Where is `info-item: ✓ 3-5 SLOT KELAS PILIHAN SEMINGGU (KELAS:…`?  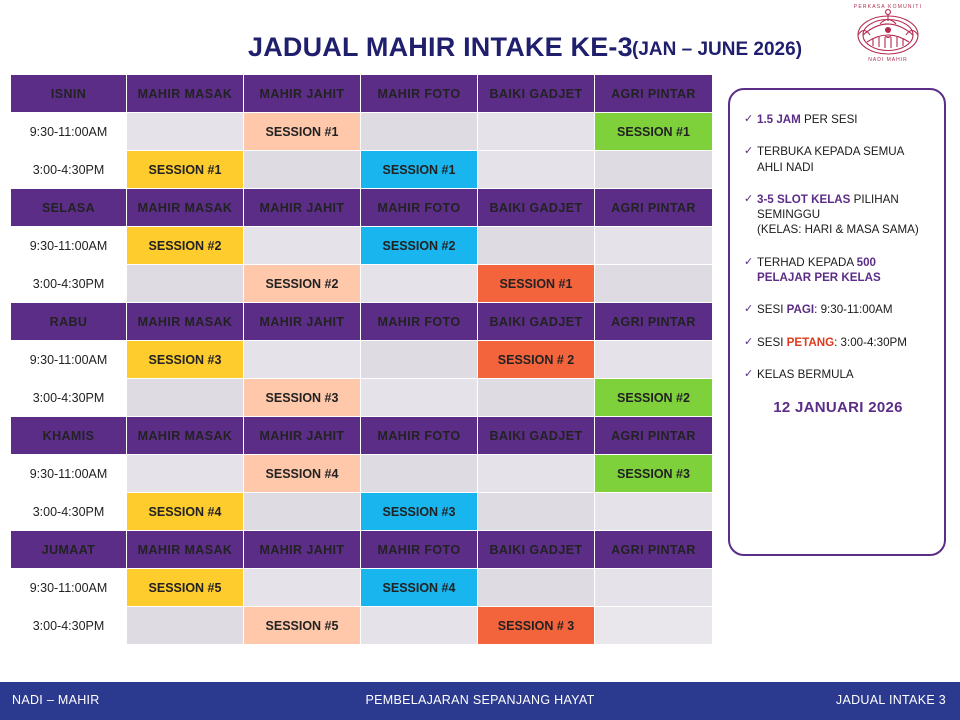
info-item: ✓ 3-5 SLOT KELAS PILIHAN SEMINGGU (KELAS:… is located at coordinates (838, 215).